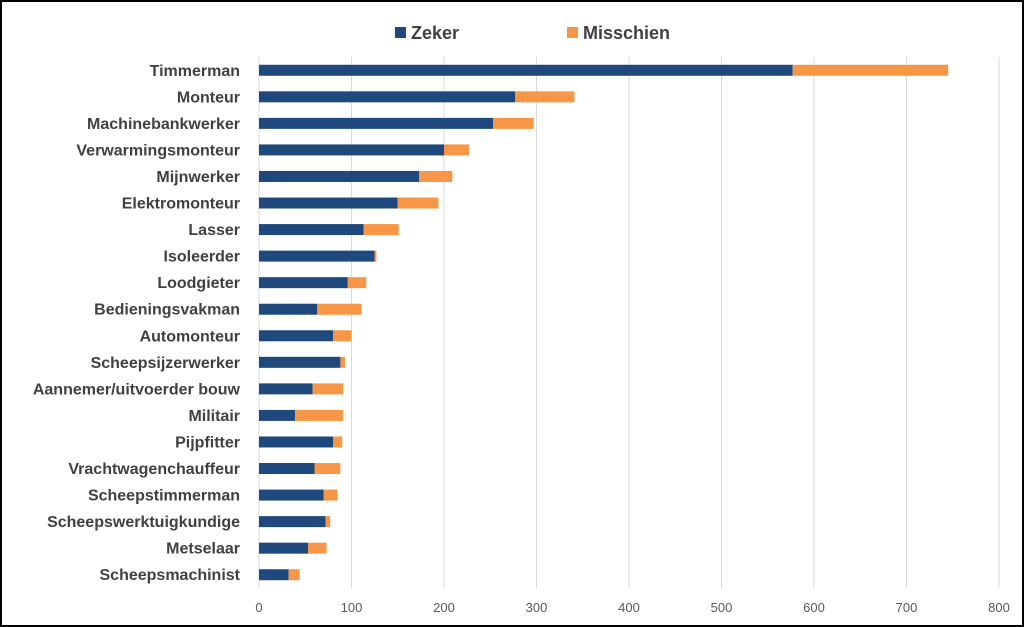  Describe the element at coordinates (258, 607) in the screenshot. I see `x-tick-label: 0` at that location.